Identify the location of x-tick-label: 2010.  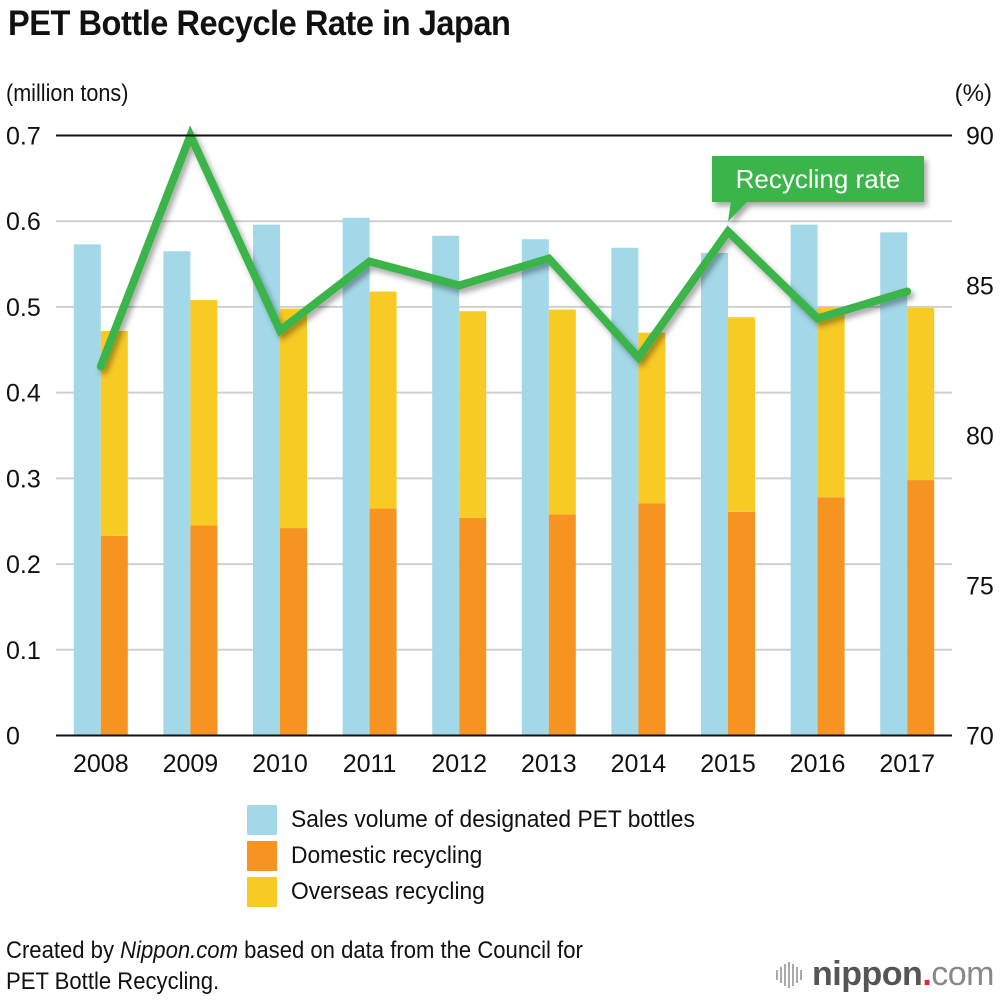
(280, 764).